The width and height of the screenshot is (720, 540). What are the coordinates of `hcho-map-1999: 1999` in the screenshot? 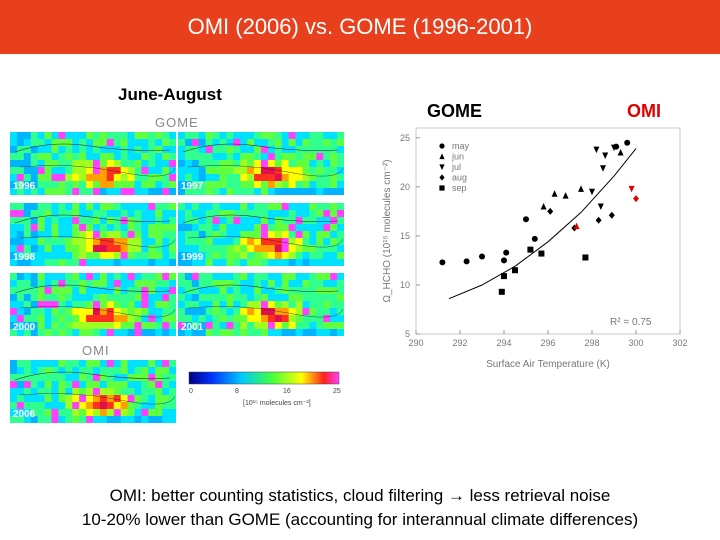 It's located at (261, 234).